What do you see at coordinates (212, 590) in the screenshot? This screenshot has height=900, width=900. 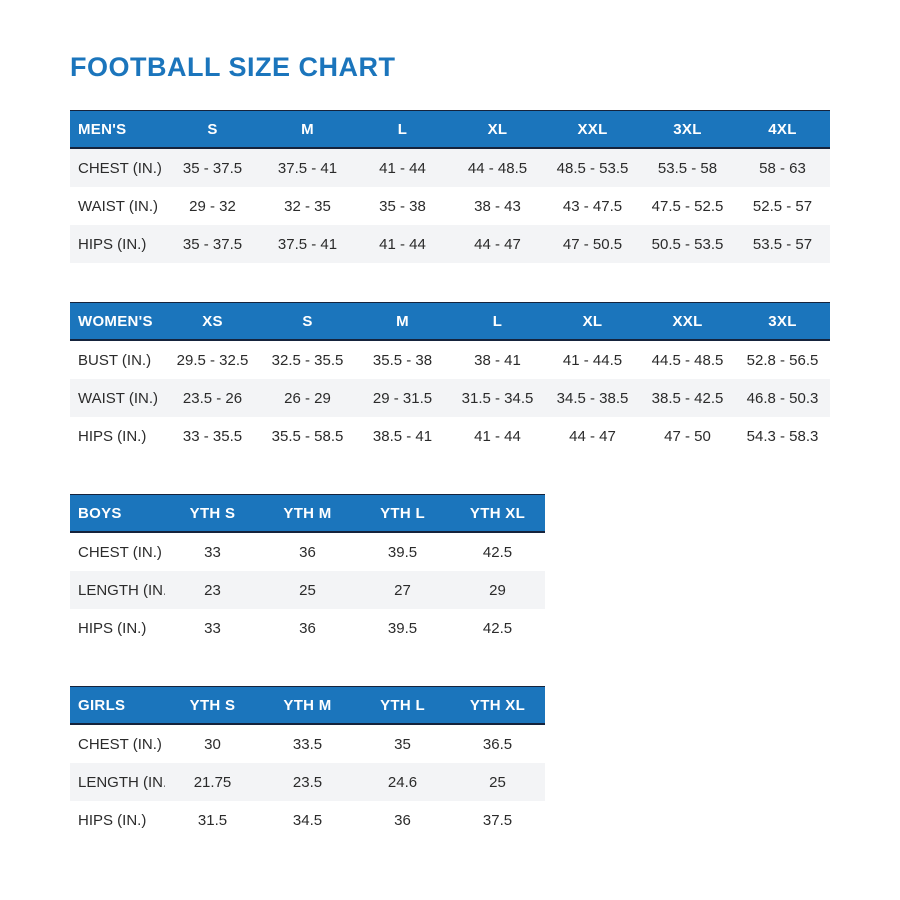 I see `boys-value-cell: 23` at bounding box center [212, 590].